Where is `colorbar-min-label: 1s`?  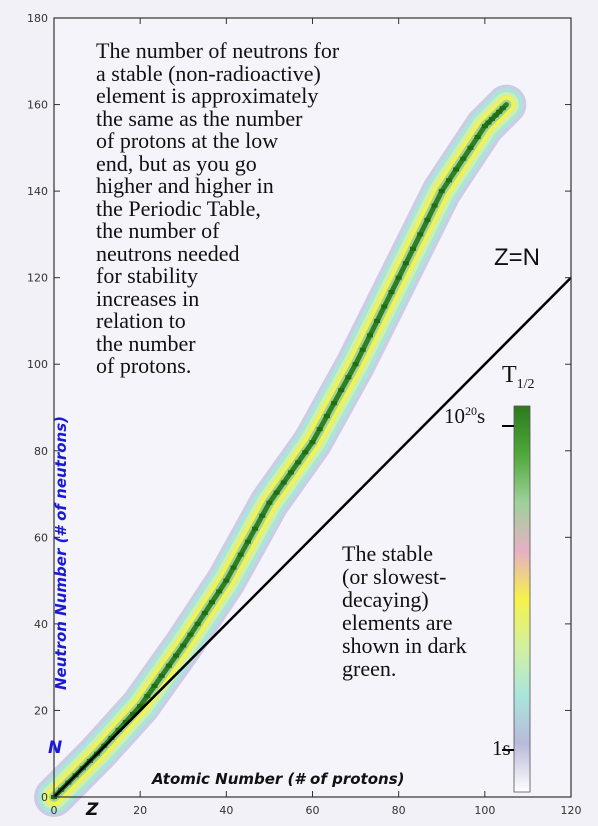
colorbar-min-label: 1s is located at coordinates (501, 748).